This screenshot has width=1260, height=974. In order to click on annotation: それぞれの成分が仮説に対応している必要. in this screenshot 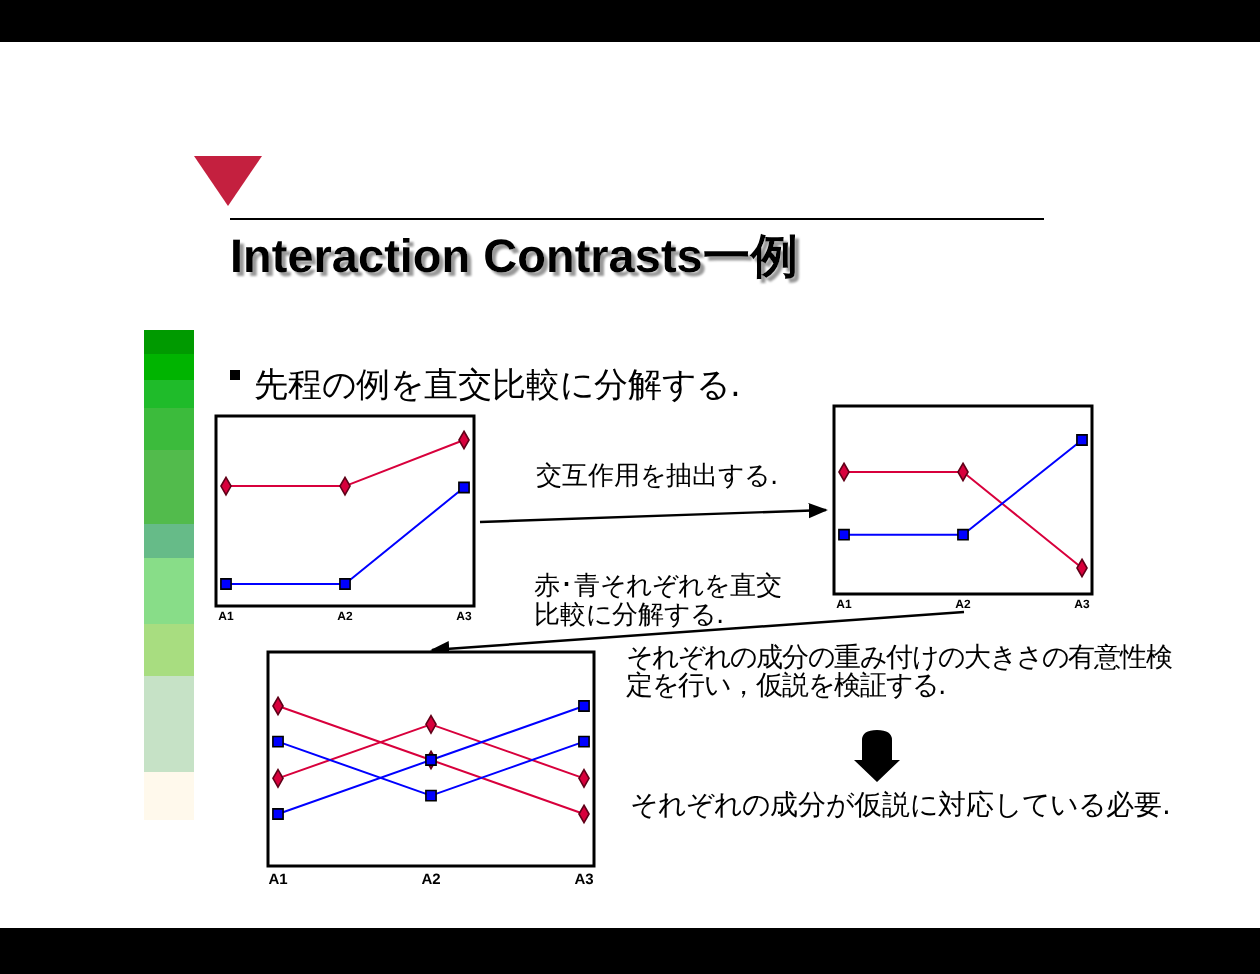, I will do `click(900, 806)`.